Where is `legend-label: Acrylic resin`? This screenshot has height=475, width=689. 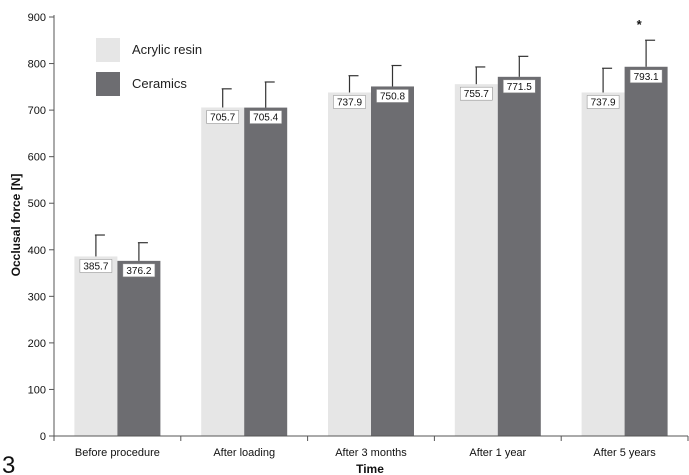
legend-label: Acrylic resin is located at coordinates (167, 49).